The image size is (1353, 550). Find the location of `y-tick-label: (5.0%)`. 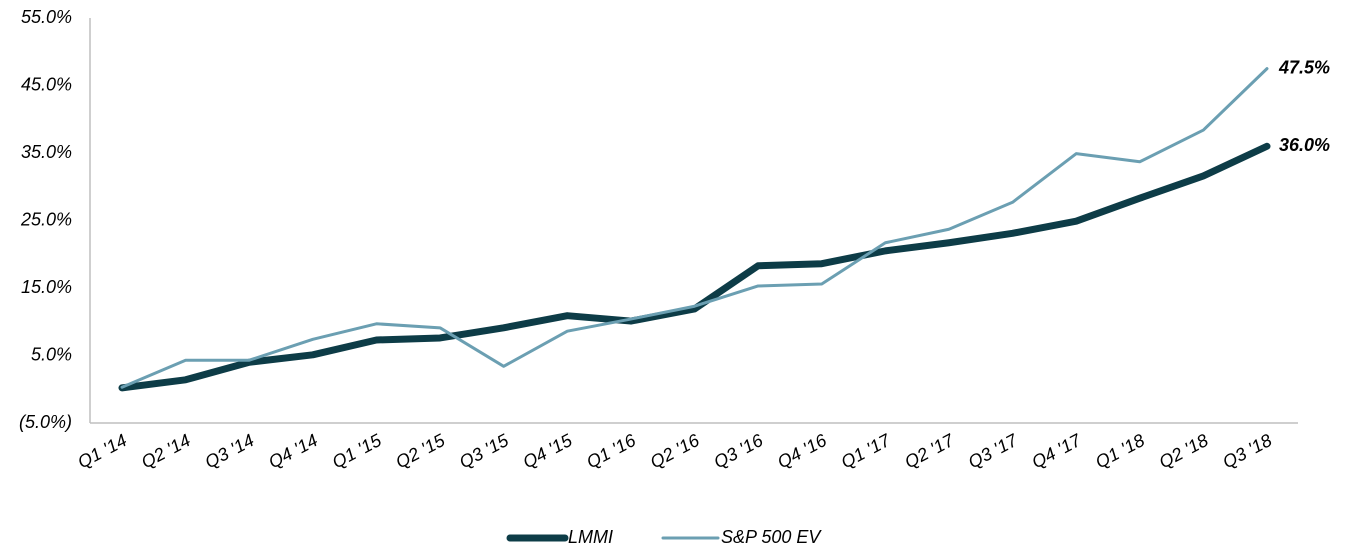

y-tick-label: (5.0%) is located at coordinates (45, 422).